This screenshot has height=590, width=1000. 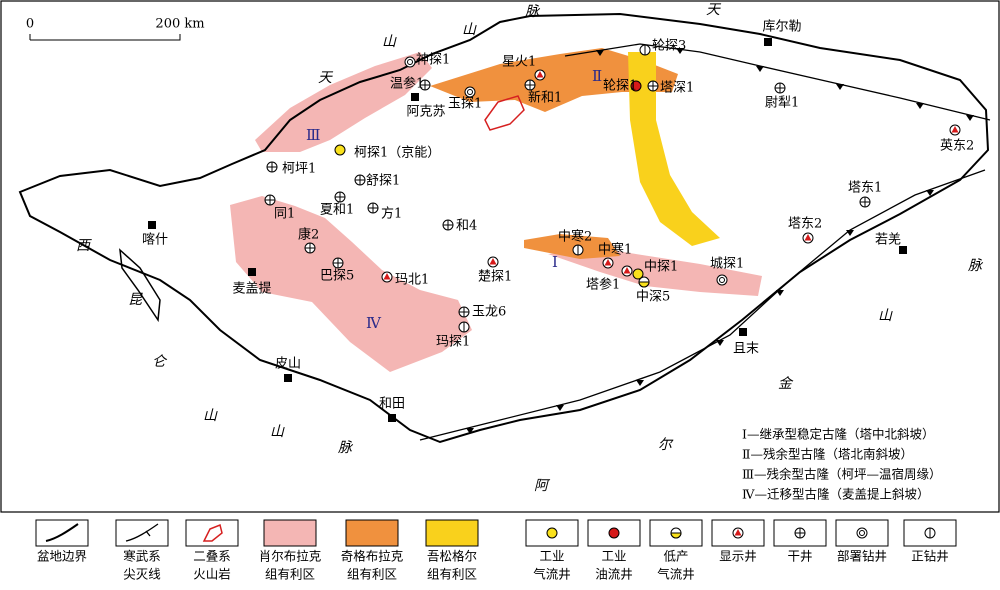 I want to click on well-label: 轮探1, so click(x=620, y=86).